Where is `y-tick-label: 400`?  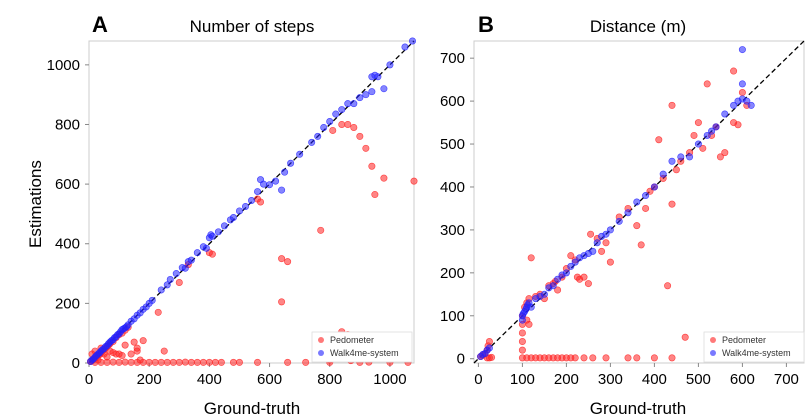 y-tick-label: 400 is located at coordinates (67, 244).